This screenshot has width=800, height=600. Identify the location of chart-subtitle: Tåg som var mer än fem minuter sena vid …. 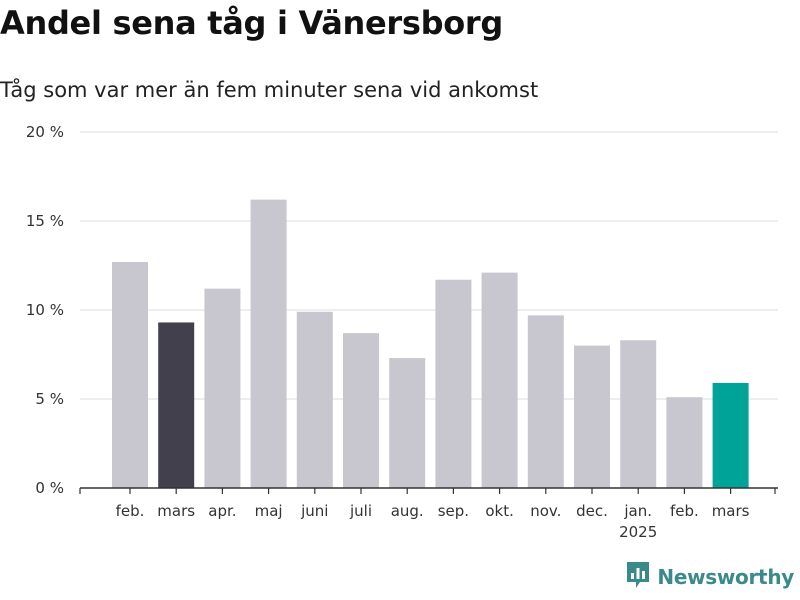
(269, 90).